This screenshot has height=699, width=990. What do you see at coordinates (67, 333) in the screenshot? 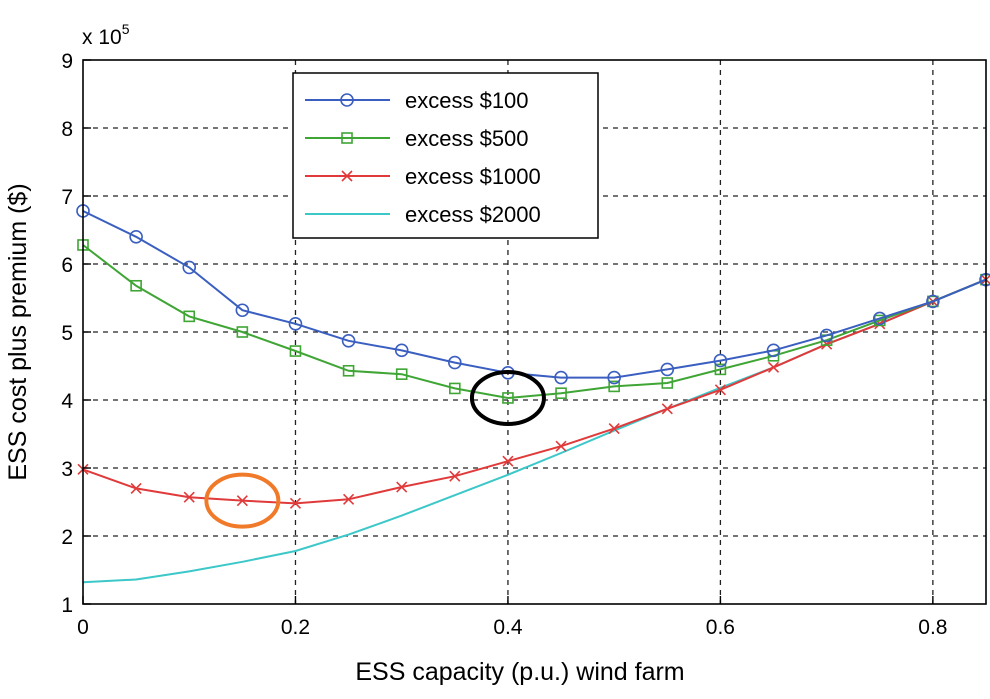
I see `y-tick-label: 5` at bounding box center [67, 333].